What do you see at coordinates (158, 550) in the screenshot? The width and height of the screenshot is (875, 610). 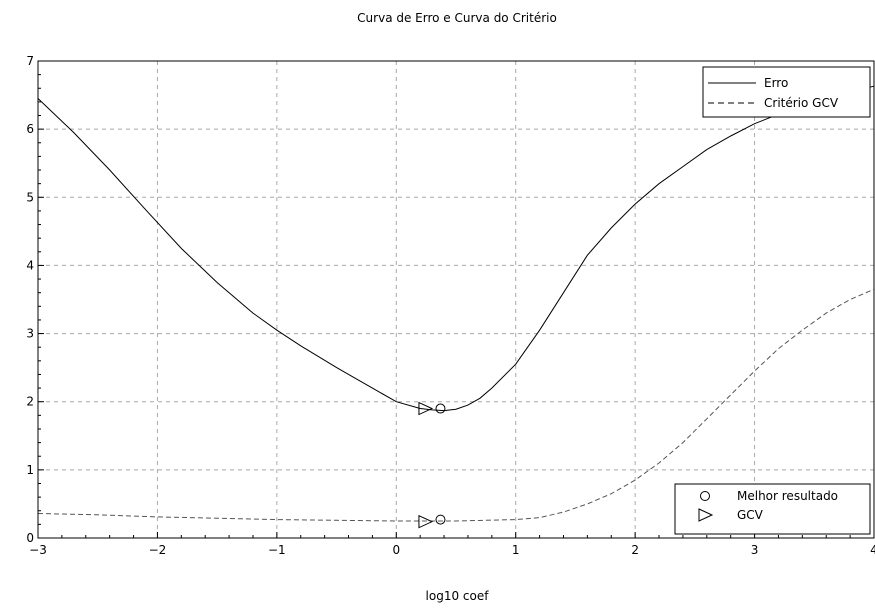 I see `x-tick-label: −2` at bounding box center [158, 550].